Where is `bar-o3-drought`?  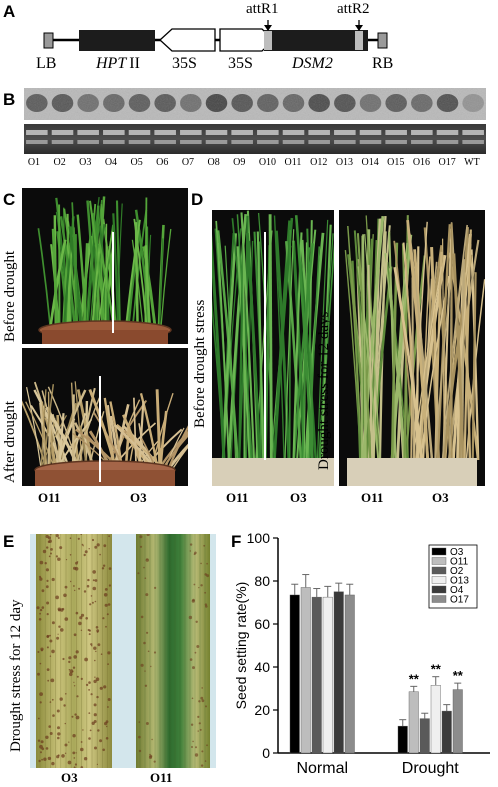
bar-o3-drought is located at coordinates (402, 739).